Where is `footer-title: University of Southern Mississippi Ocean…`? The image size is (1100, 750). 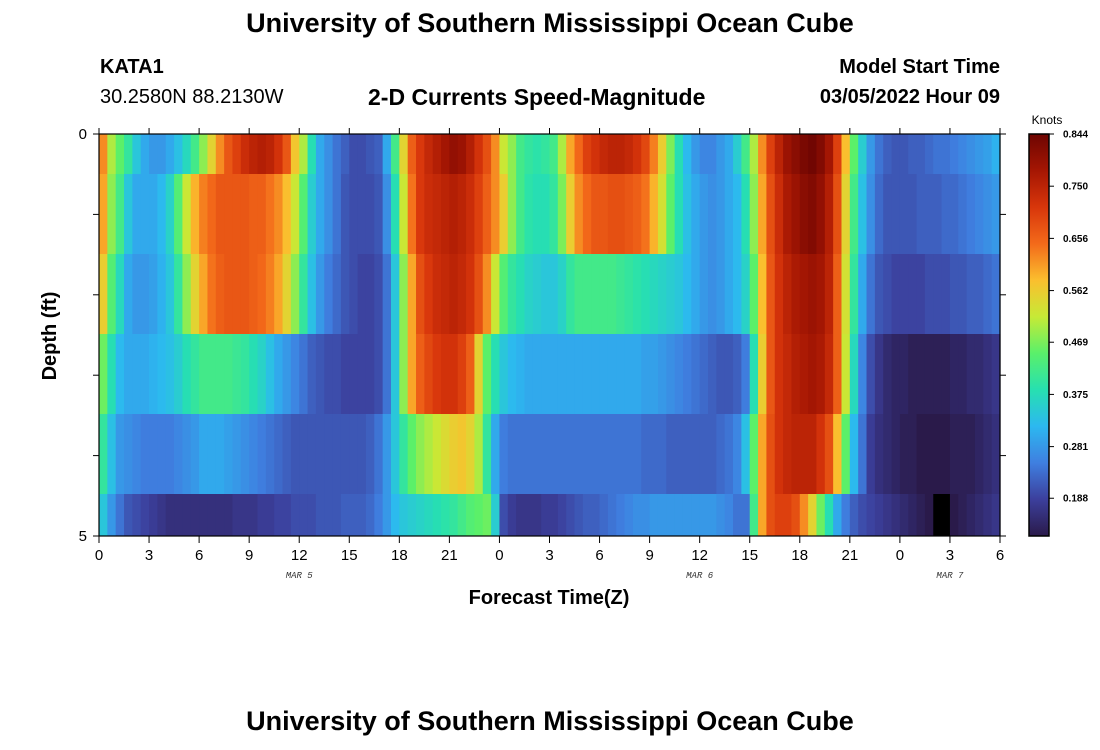 footer-title: University of Southern Mississippi Ocean… is located at coordinates (550, 721).